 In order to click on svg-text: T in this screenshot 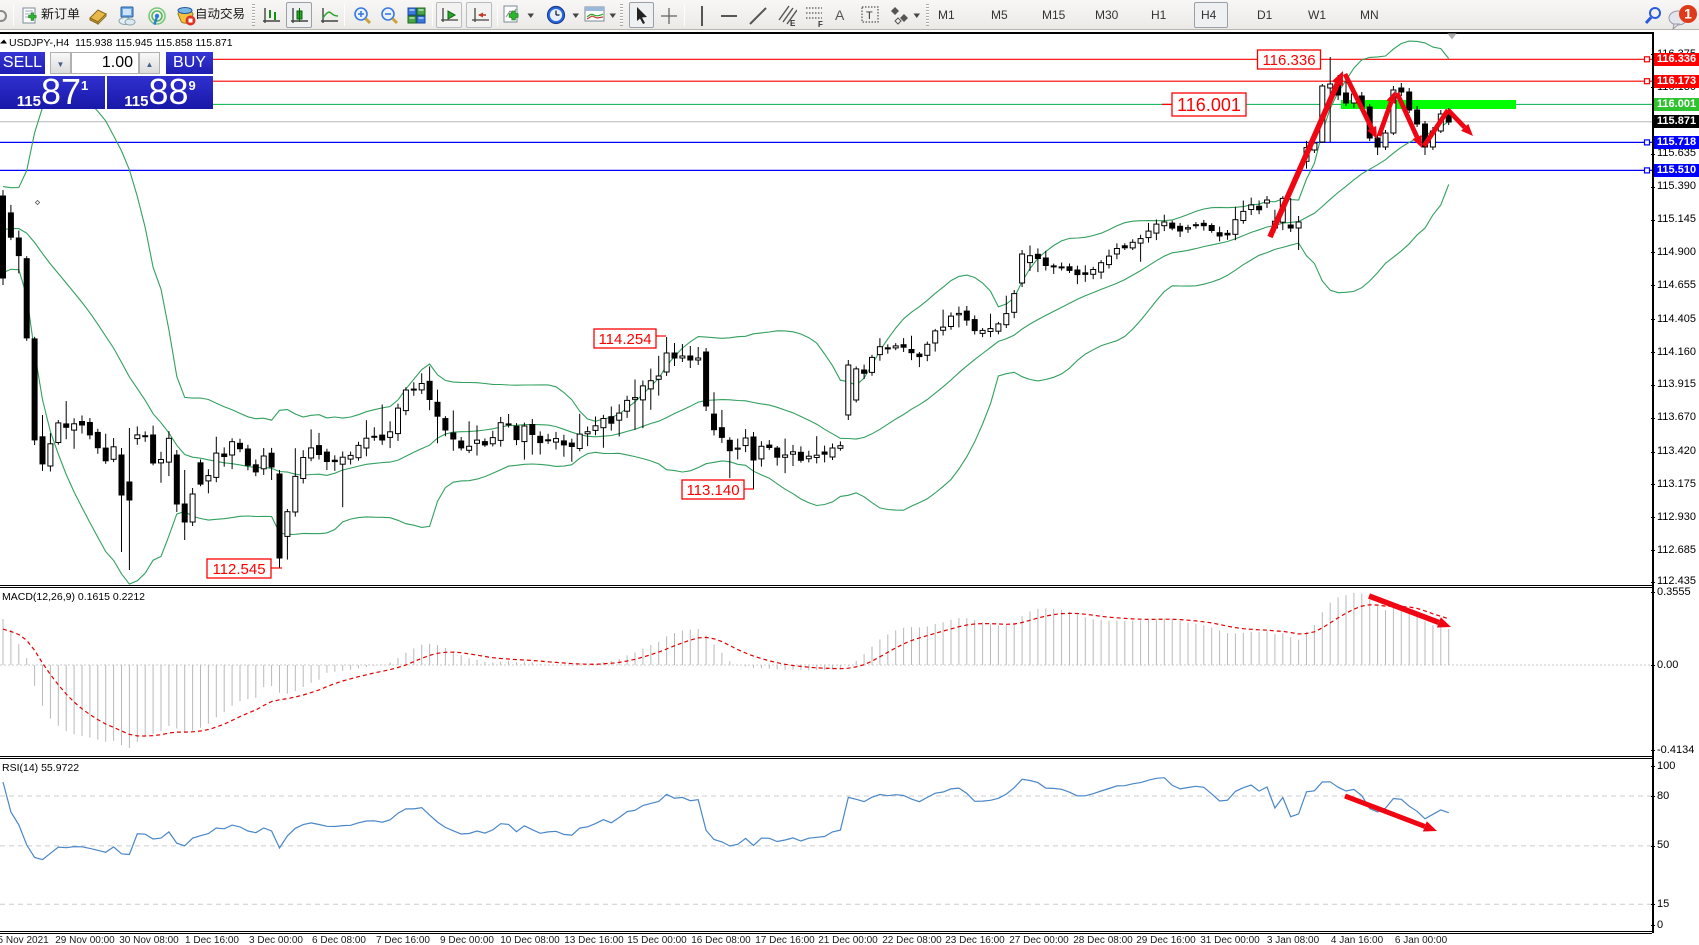, I will do `click(869, 16)`.